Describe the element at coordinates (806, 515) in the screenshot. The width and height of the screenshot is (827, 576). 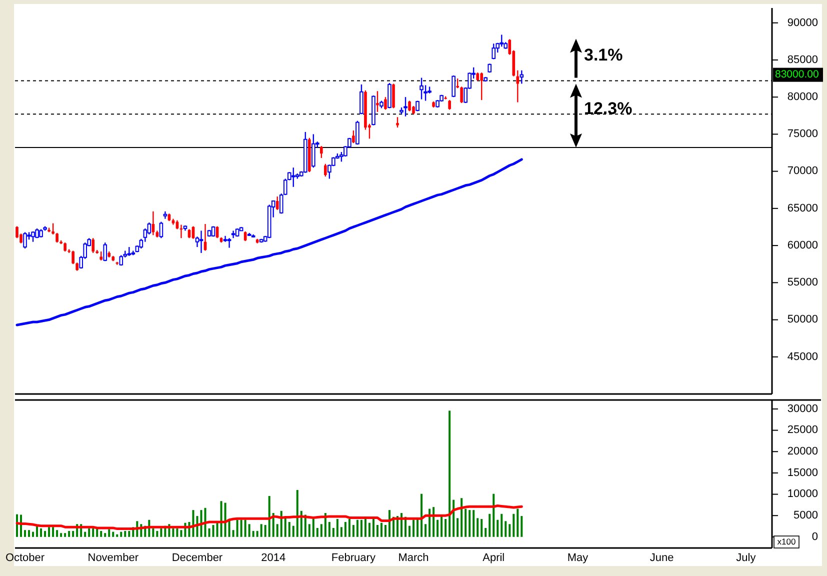
I see `y-tick-label: 5000` at that location.